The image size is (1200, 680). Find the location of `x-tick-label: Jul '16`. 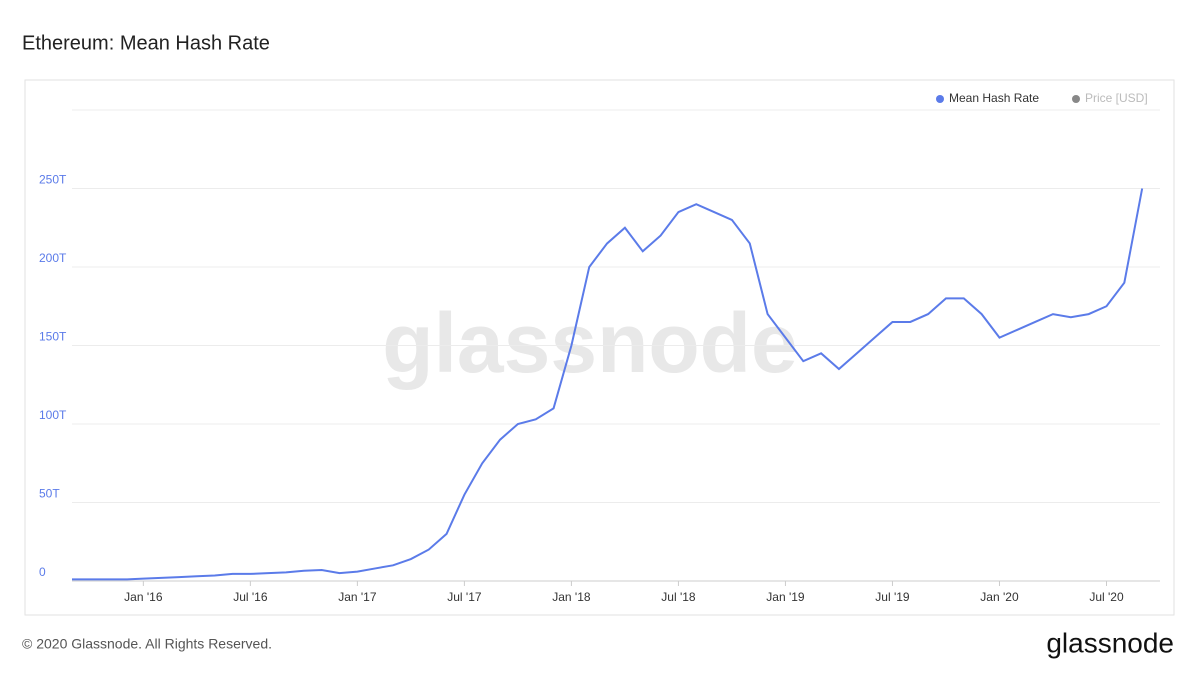

x-tick-label: Jul '16 is located at coordinates (250, 597).